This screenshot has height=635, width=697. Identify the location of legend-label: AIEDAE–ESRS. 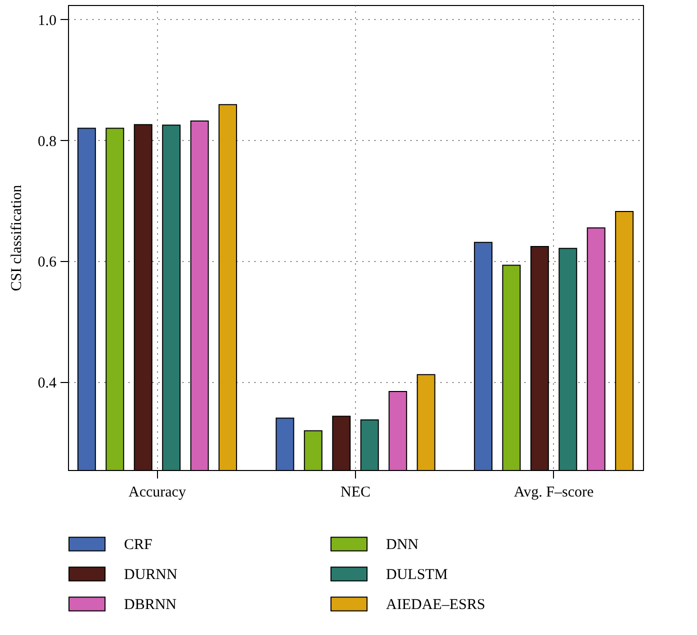
(436, 605).